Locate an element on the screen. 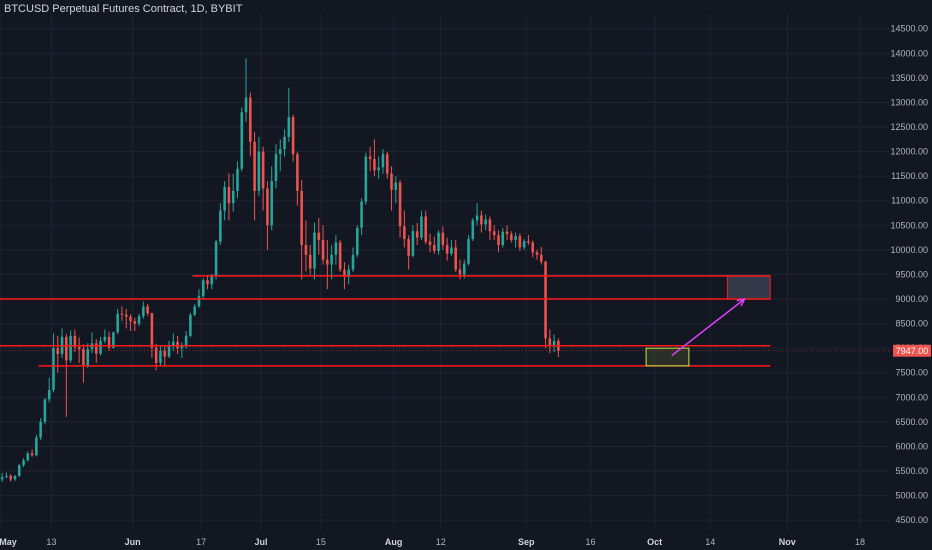 The height and width of the screenshot is (550, 932). price-tick-label: 7500.00 is located at coordinates (911, 373).